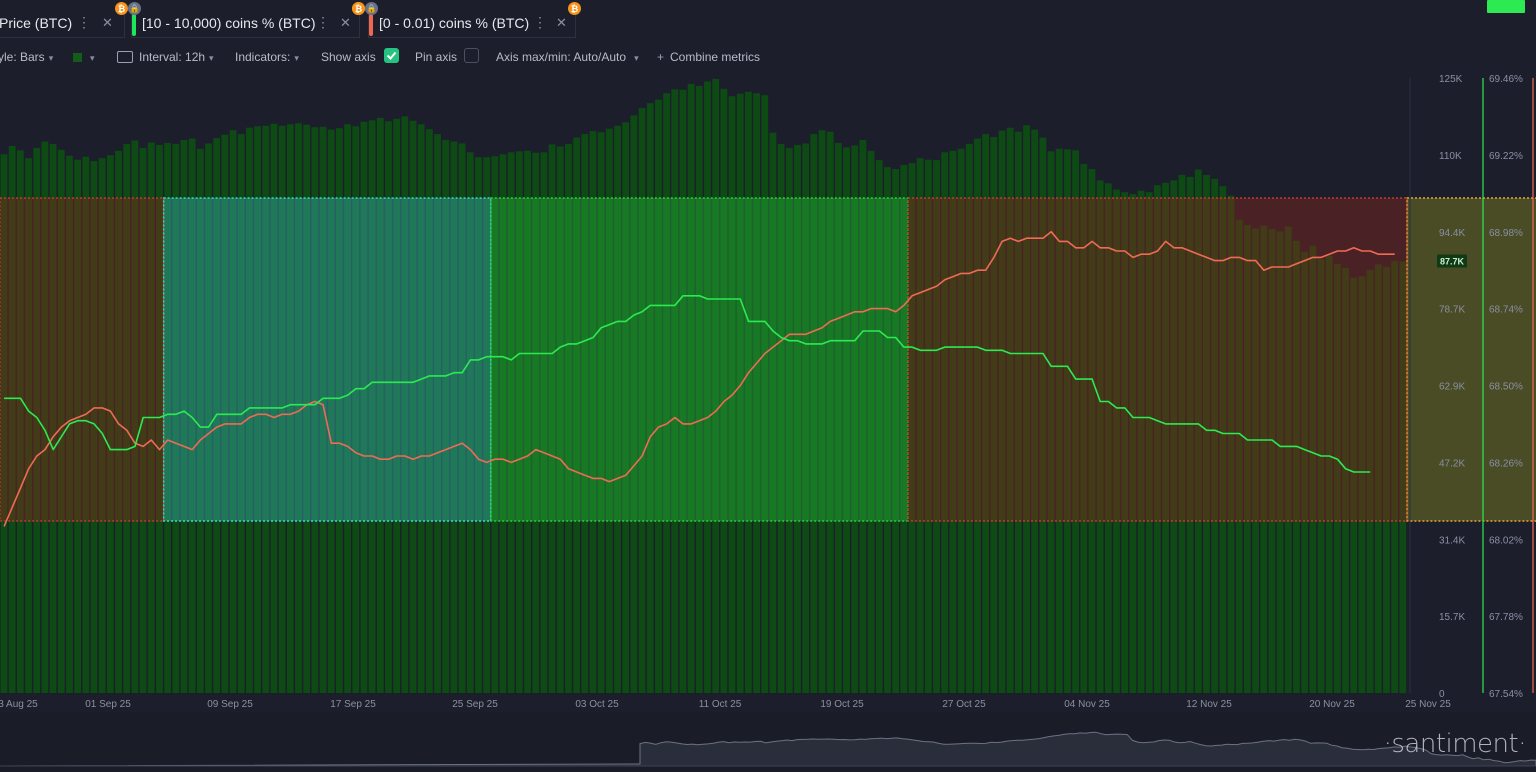 Image resolution: width=1536 pixels, height=772 pixels. What do you see at coordinates (567, 57) in the screenshot?
I see `axis-minmax-dropdown: Axis max/min: Auto/Auto ▾` at bounding box center [567, 57].